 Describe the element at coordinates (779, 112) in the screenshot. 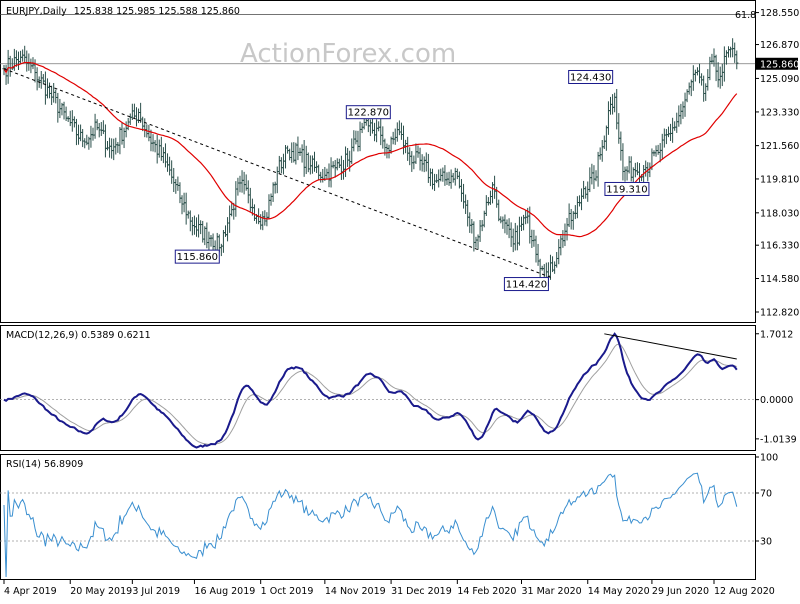

I see `price-tick-label: 123.330` at that location.